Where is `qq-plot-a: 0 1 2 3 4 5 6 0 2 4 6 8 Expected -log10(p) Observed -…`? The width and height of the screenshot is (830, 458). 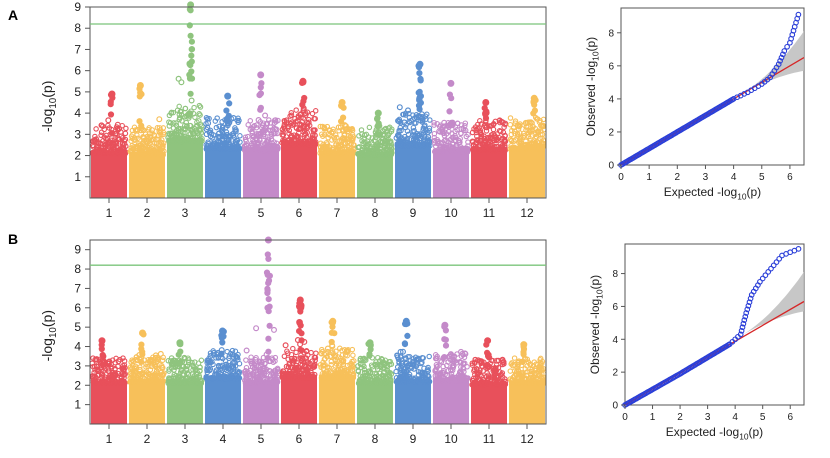
qq-plot-a: 0 1 2 3 4 5 6 0 2 4 6 8 Expected -log10(p) Observed -… is located at coordinates (694, 104).